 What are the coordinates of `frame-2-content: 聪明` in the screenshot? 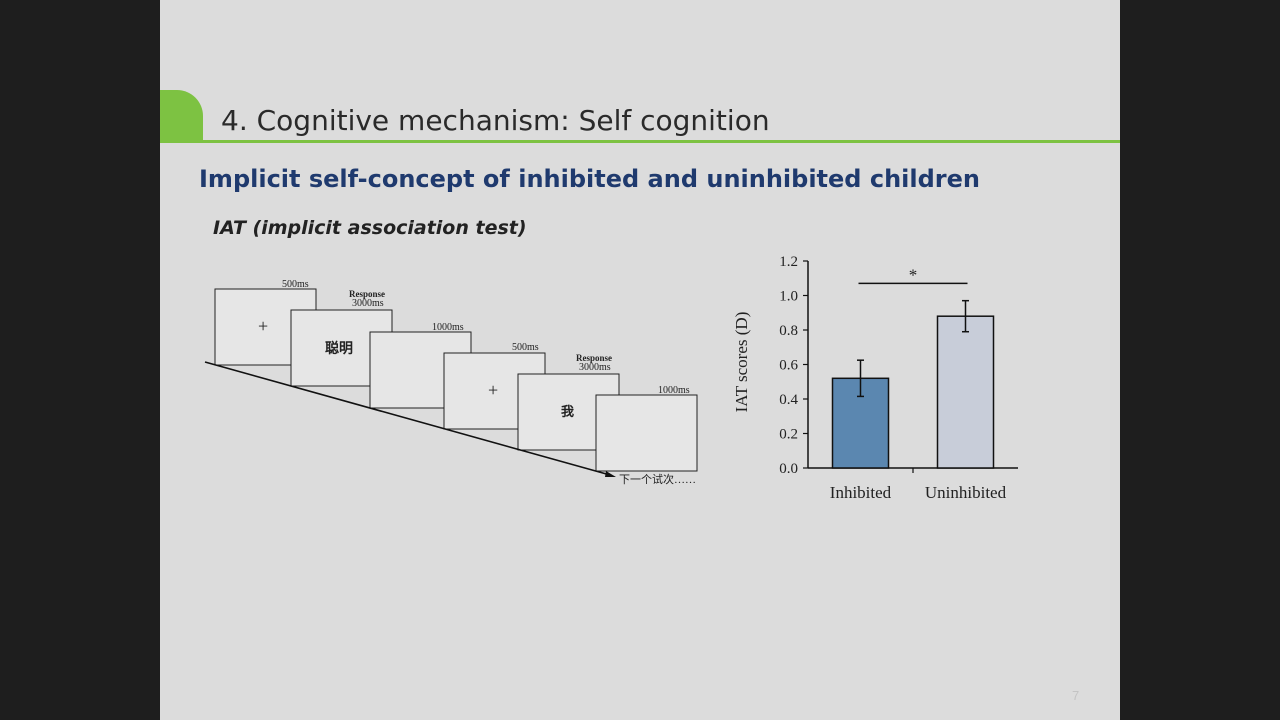 It's located at (339, 348).